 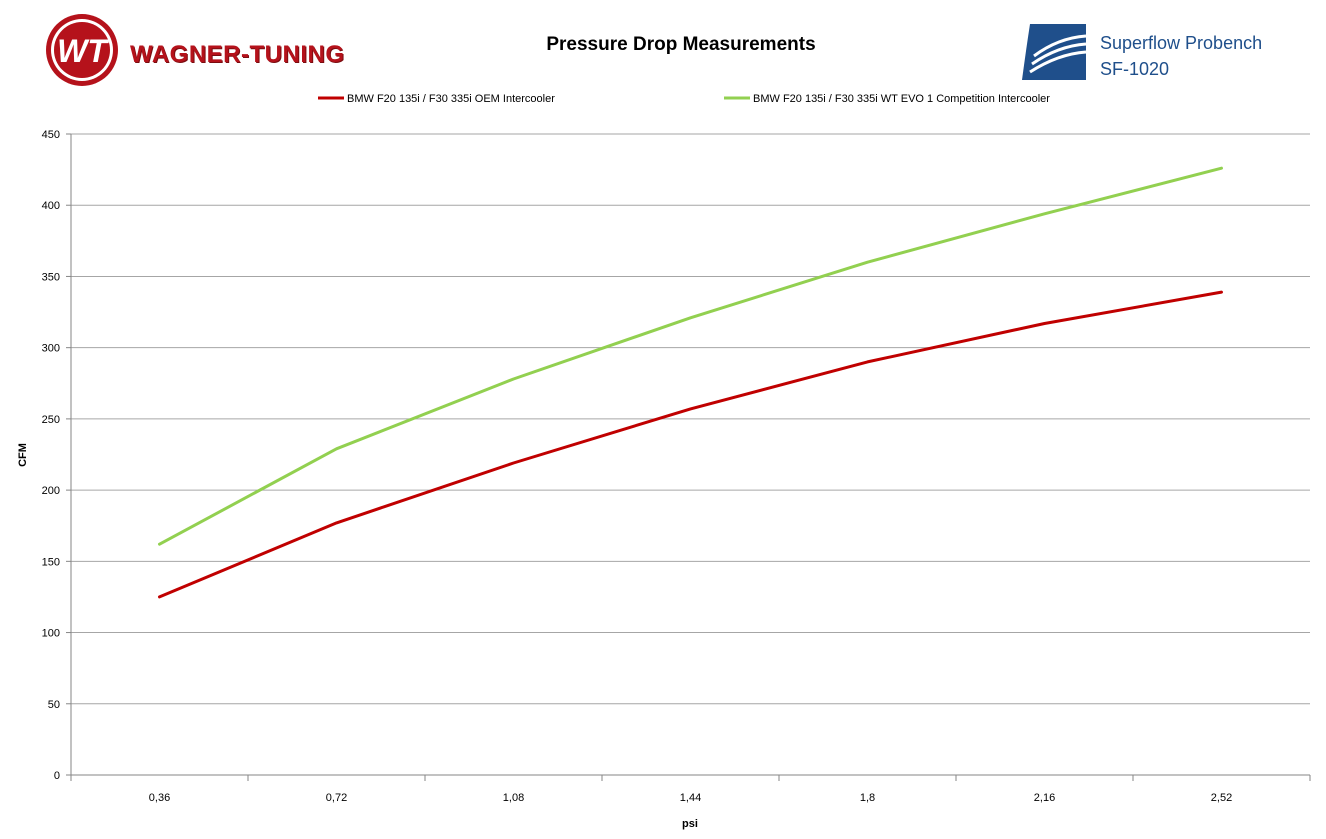 I want to click on y-tick-label: 350, so click(x=51, y=277).